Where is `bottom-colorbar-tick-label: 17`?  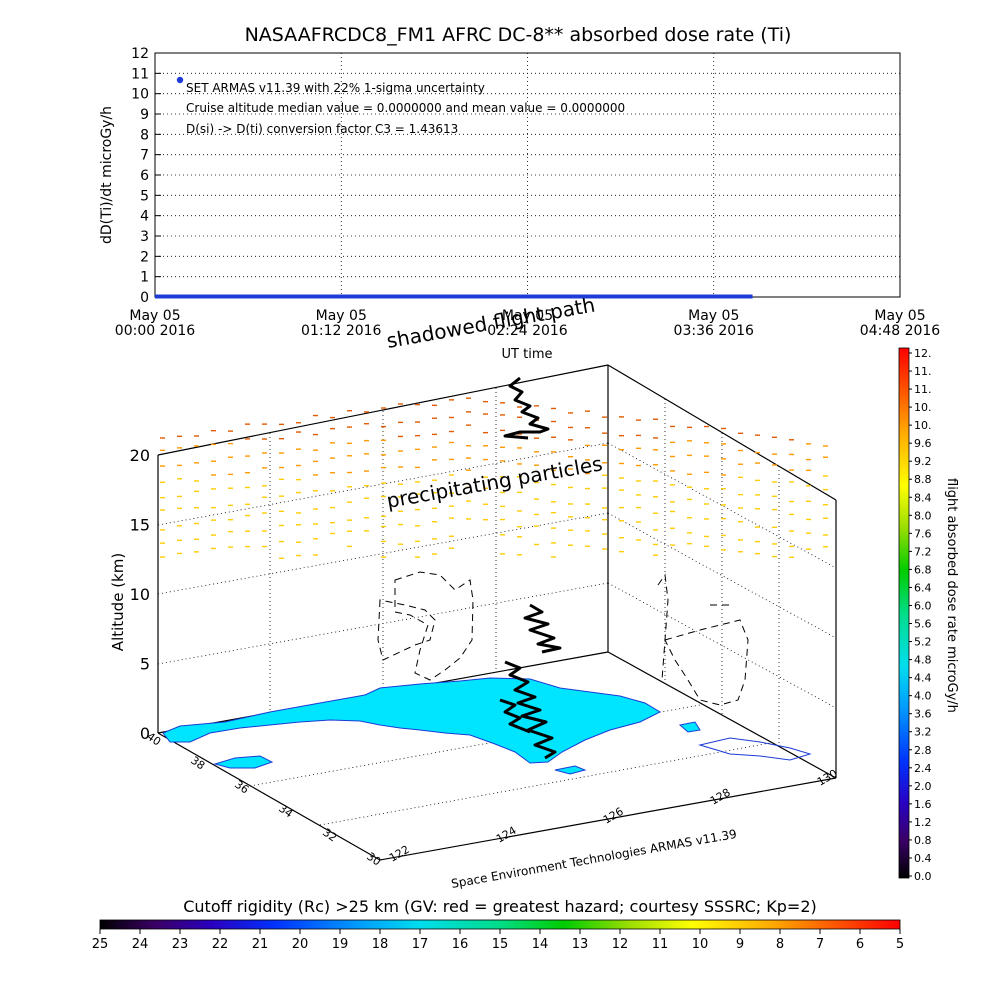
bottom-colorbar-tick-label: 17 is located at coordinates (420, 944).